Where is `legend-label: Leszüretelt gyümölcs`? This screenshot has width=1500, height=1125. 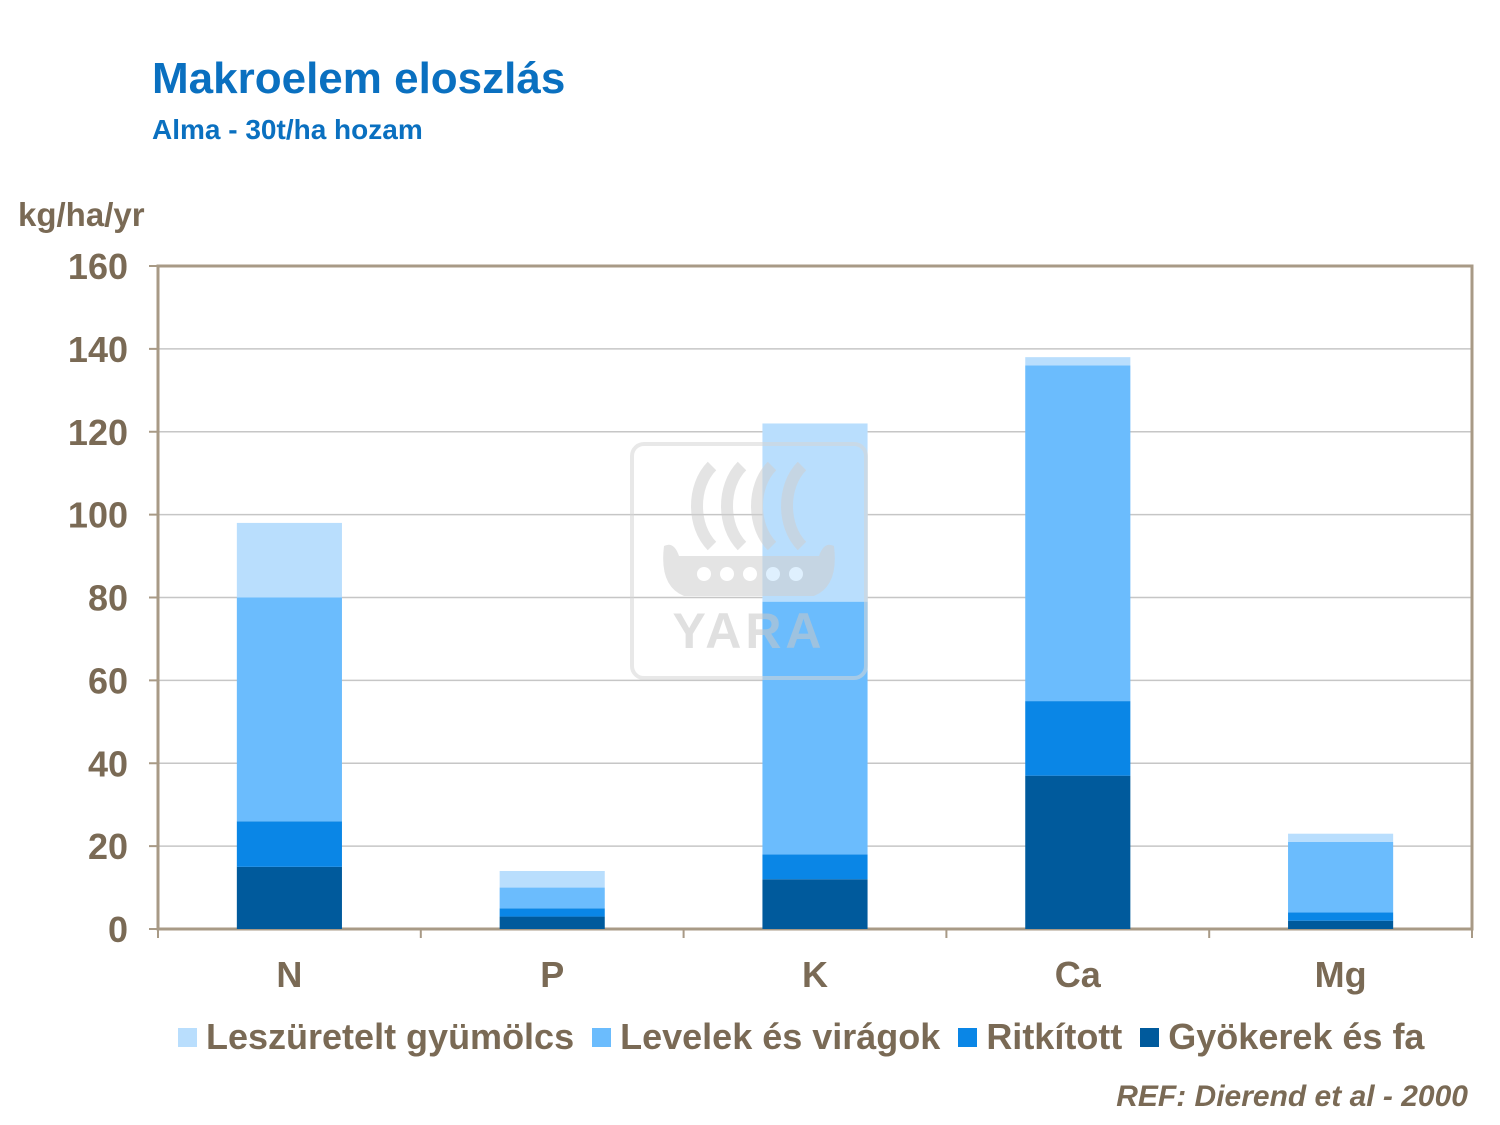 legend-label: Leszüretelt gyümölcs is located at coordinates (390, 1036).